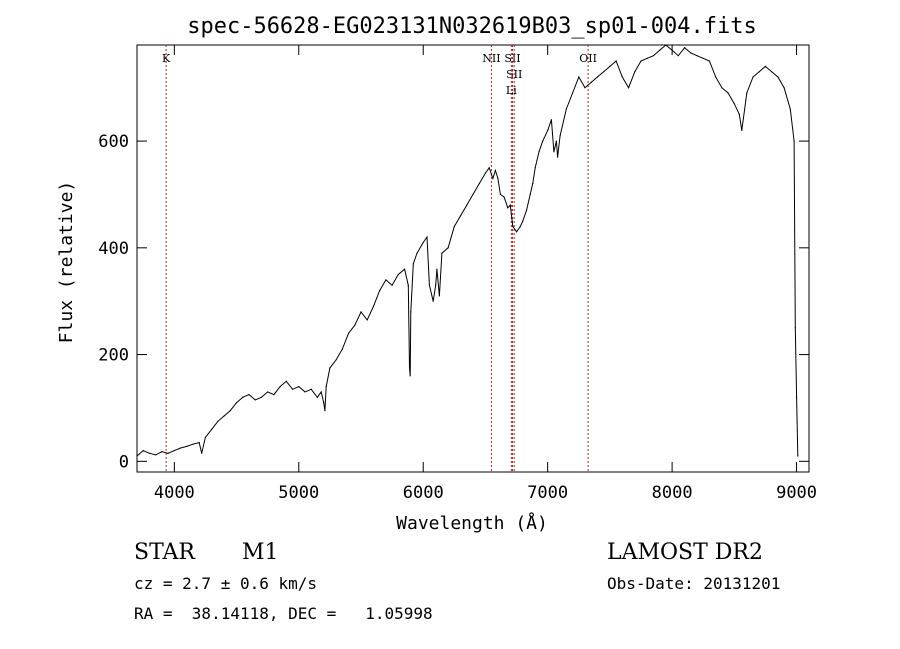 The height and width of the screenshot is (649, 900). What do you see at coordinates (796, 493) in the screenshot?
I see `x-tick-label: 9000` at bounding box center [796, 493].